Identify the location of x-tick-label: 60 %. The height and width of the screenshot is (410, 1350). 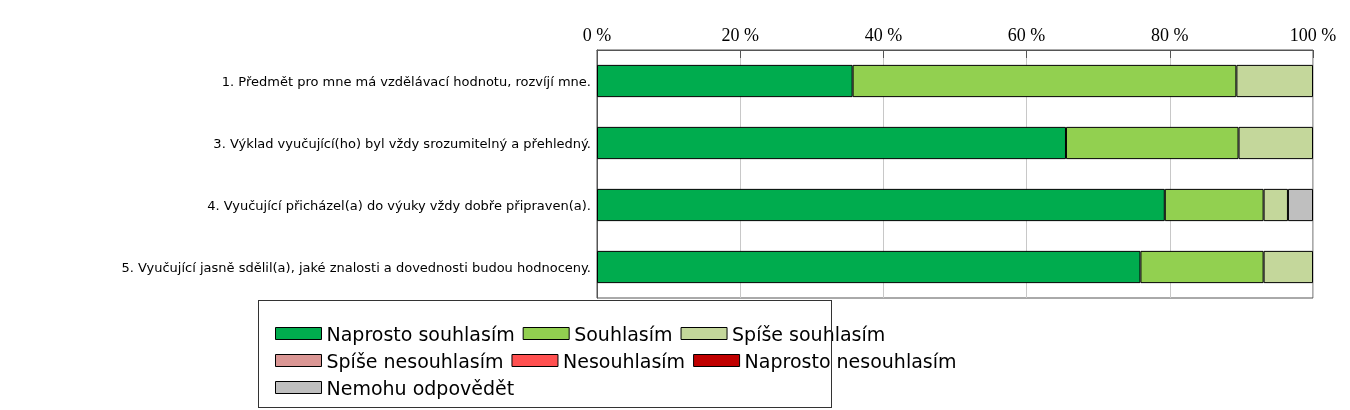
(1026, 35).